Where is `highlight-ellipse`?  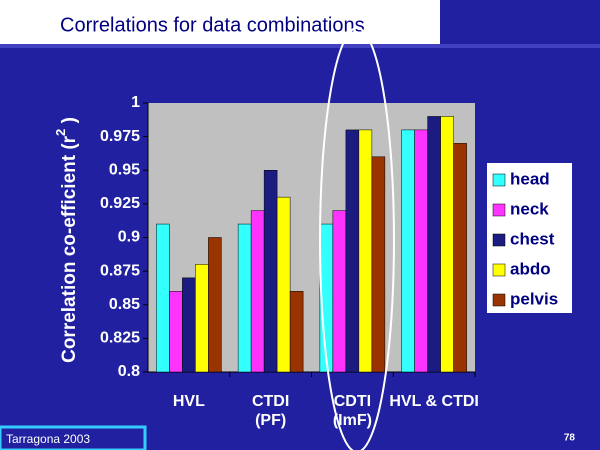 highlight-ellipse is located at coordinates (357, 238).